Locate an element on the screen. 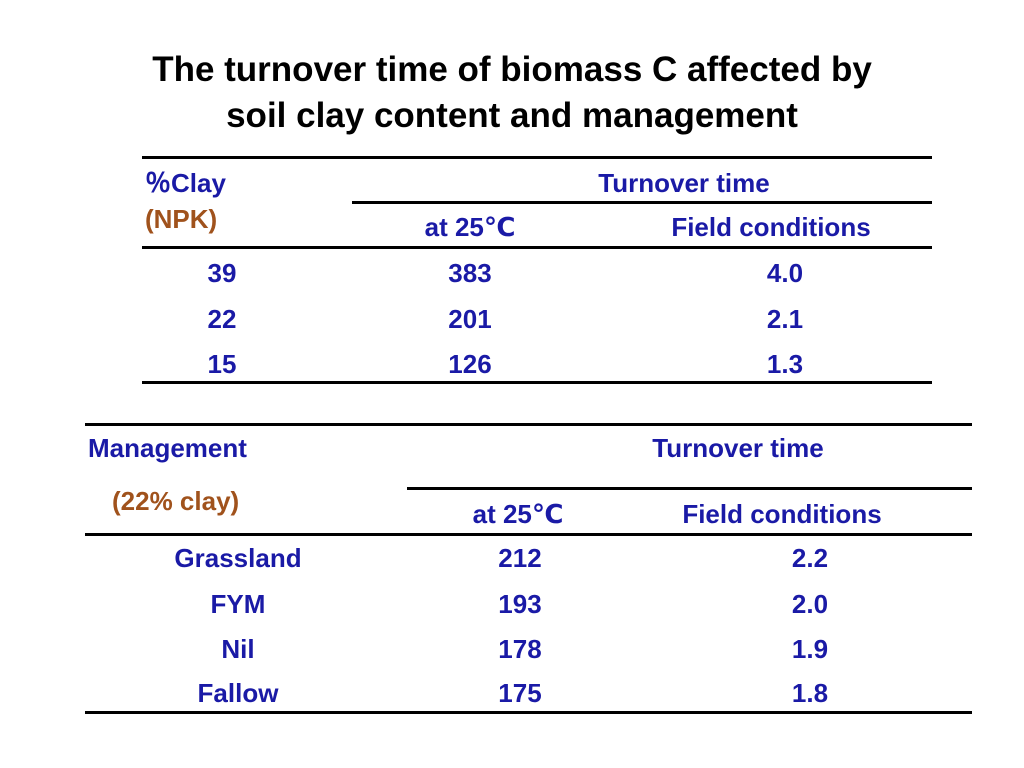 The height and width of the screenshot is (768, 1024). table2-cell: Nil is located at coordinates (238, 649).